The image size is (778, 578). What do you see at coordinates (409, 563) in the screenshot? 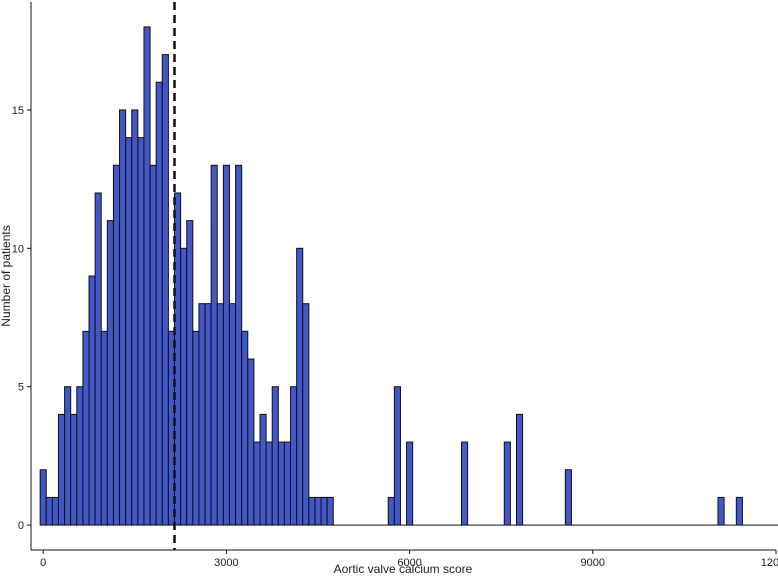
I see `x-tick-label: 6000` at bounding box center [409, 563].